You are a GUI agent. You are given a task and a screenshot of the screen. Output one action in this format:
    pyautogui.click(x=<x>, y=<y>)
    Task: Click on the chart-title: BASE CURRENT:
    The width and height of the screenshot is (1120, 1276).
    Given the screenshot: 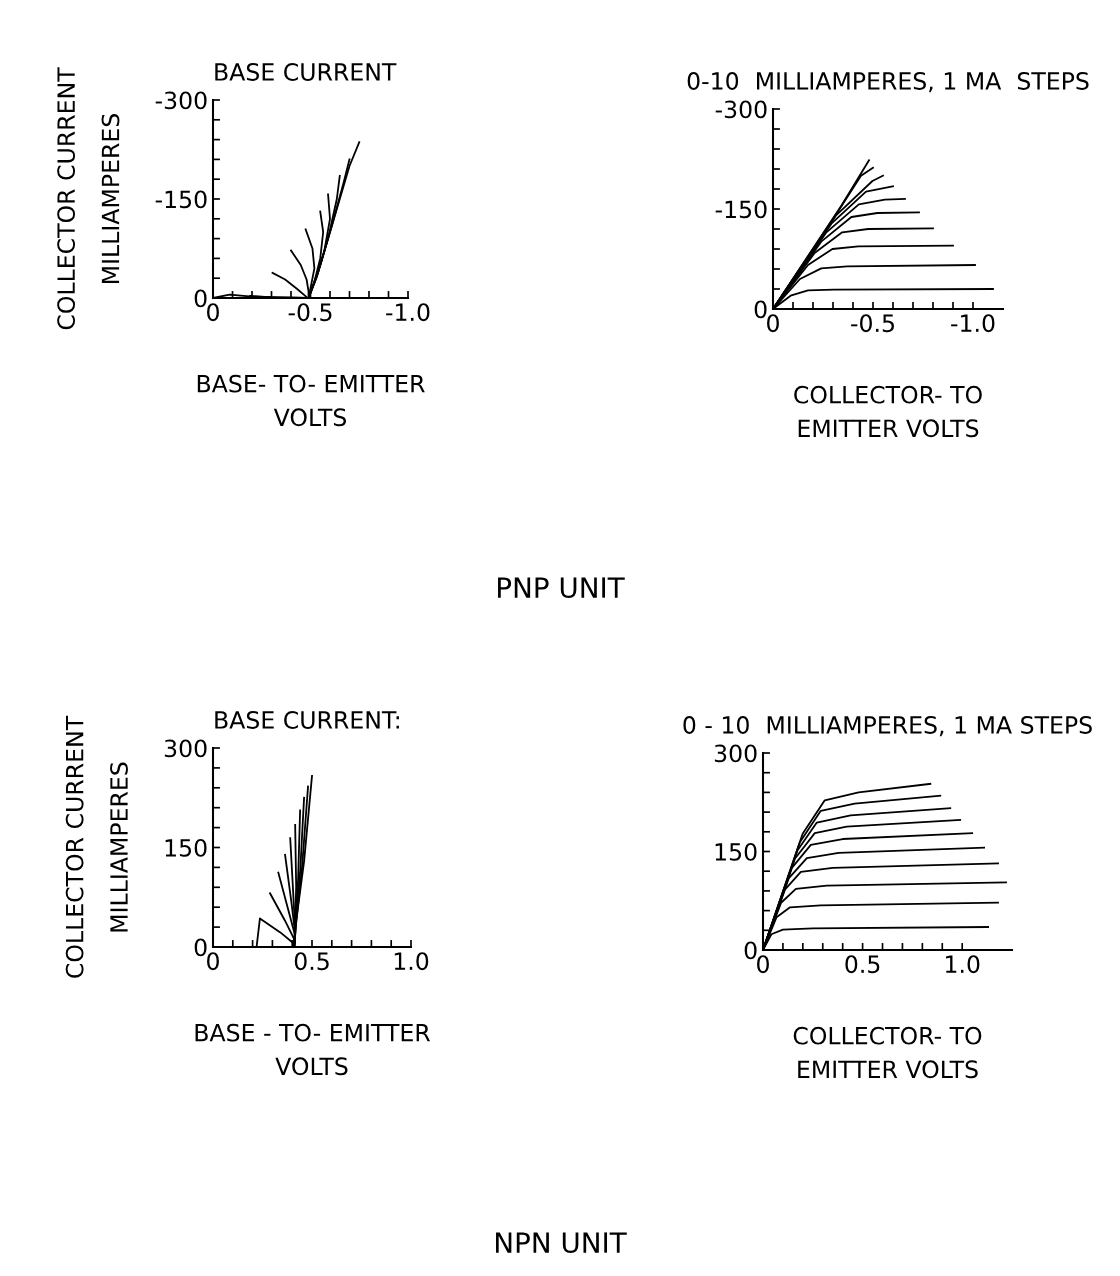 What is the action you would take?
    pyautogui.click(x=307, y=720)
    